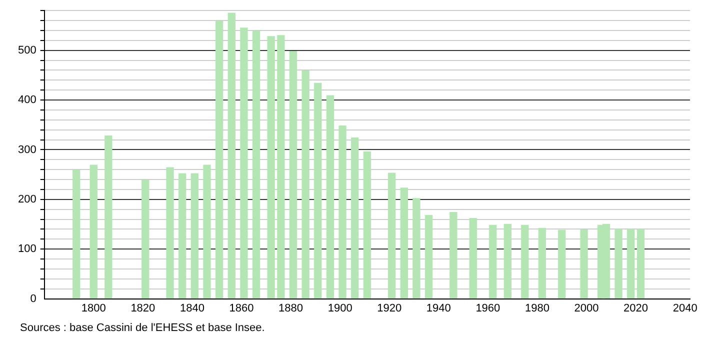 This screenshot has height=340, width=710. Describe the element at coordinates (438, 308) in the screenshot. I see `x-tick-label: 1940` at that location.